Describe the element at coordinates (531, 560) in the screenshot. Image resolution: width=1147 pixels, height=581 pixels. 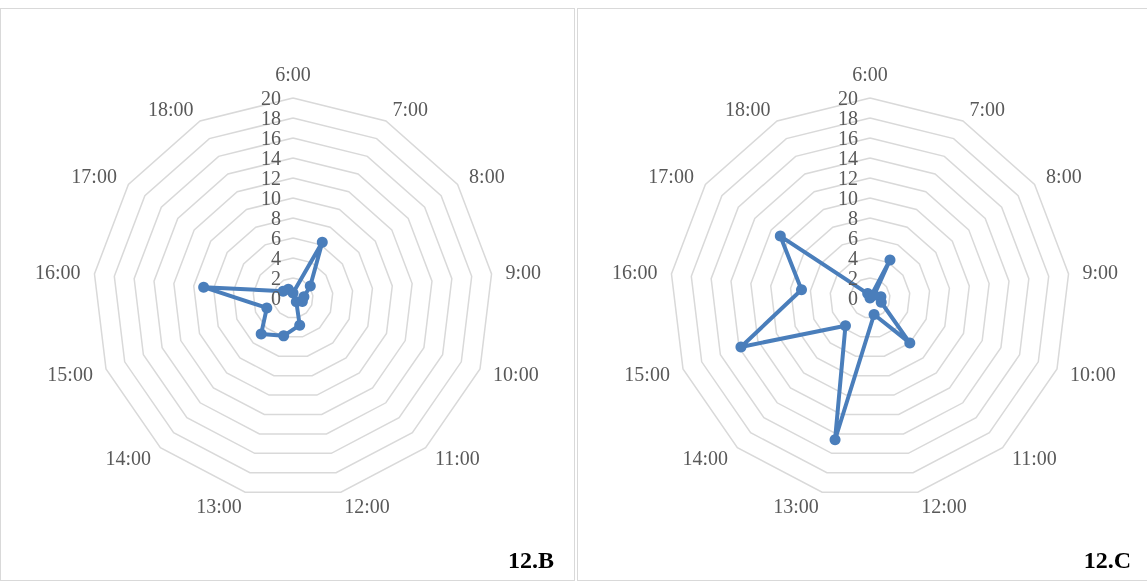
I see `text: 12.B` at that location.